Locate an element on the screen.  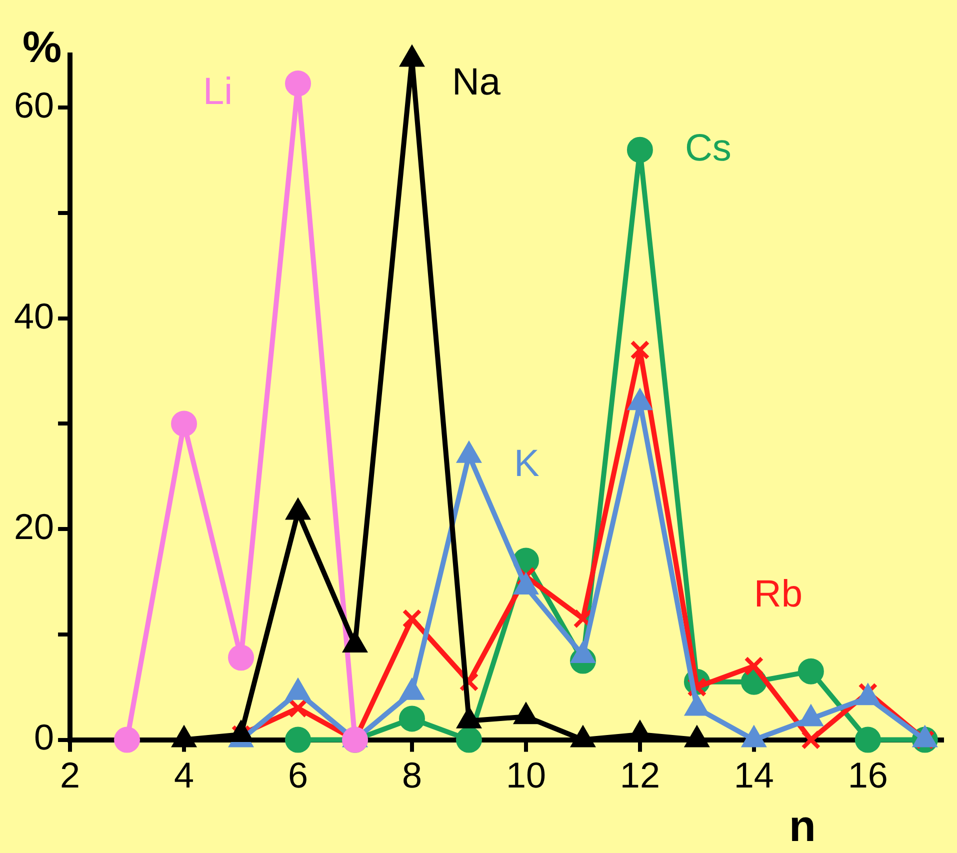
x-tick-label: 6 is located at coordinates (298, 775).